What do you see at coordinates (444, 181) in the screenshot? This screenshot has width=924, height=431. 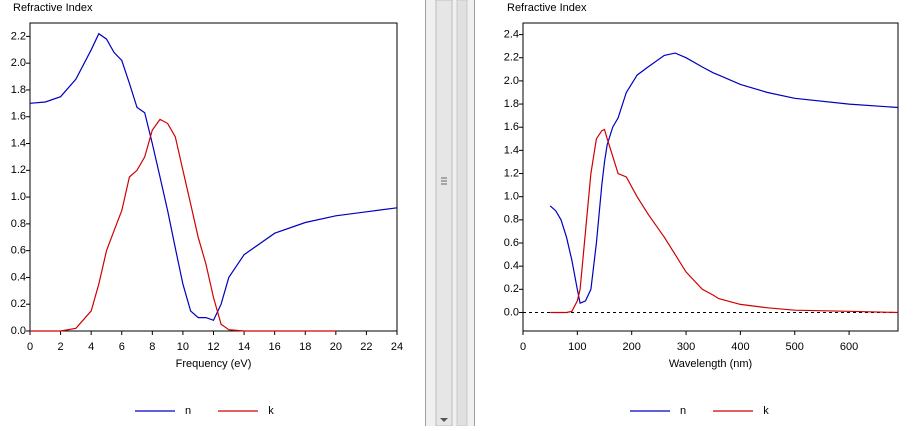 I see `grip` at bounding box center [444, 181].